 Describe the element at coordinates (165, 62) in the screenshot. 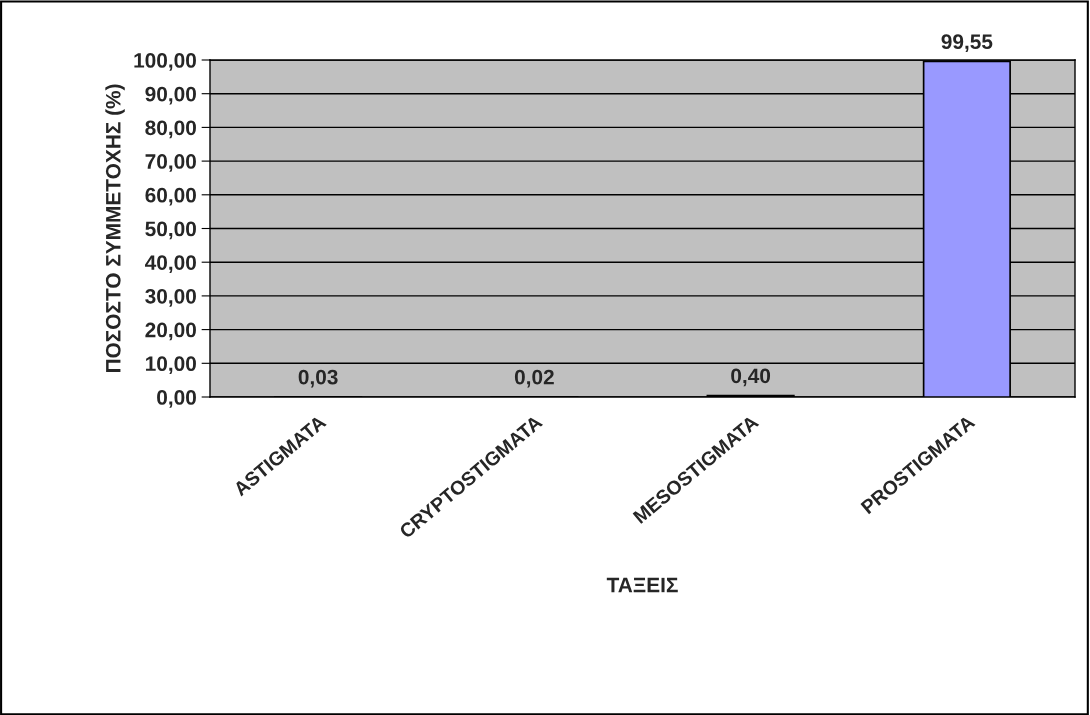

I see `y-tick-label: 100,00` at that location.